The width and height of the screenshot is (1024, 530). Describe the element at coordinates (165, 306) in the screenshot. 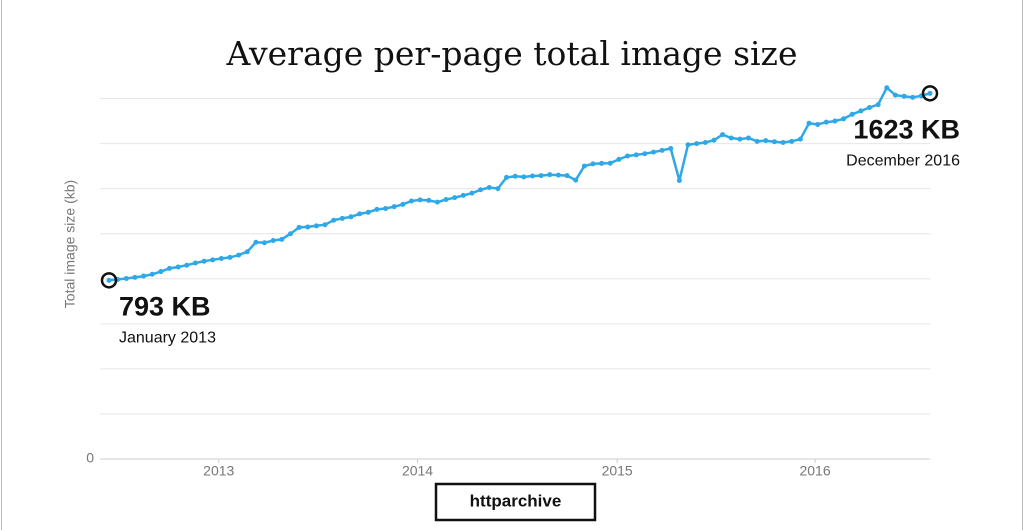

I see `annotation-value: 793 KB` at that location.